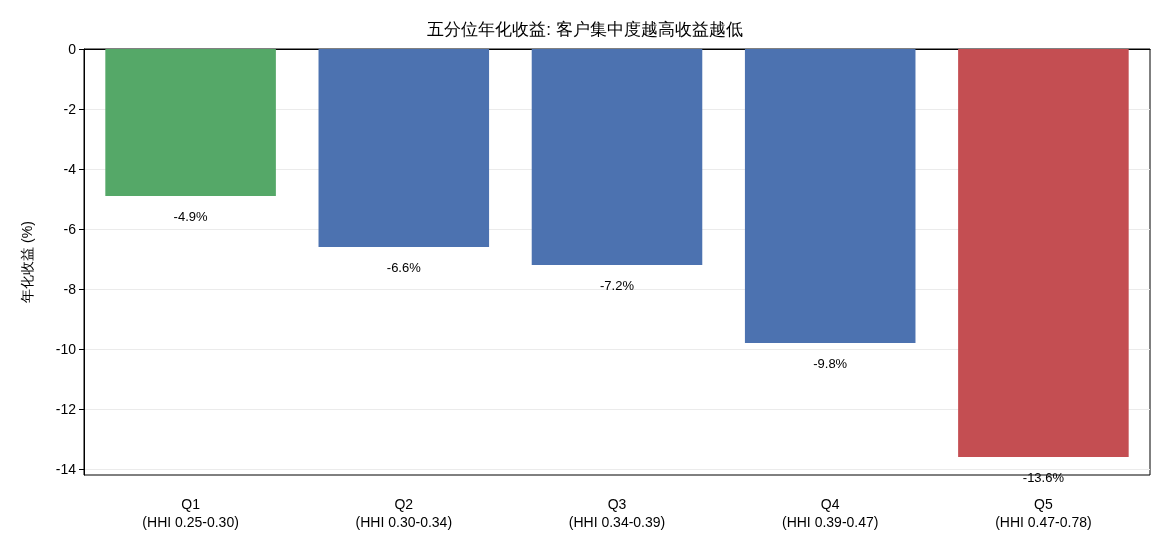 Image resolution: width=1170 pixels, height=546 pixels. I want to click on y-tick-label: -10, so click(66, 349).